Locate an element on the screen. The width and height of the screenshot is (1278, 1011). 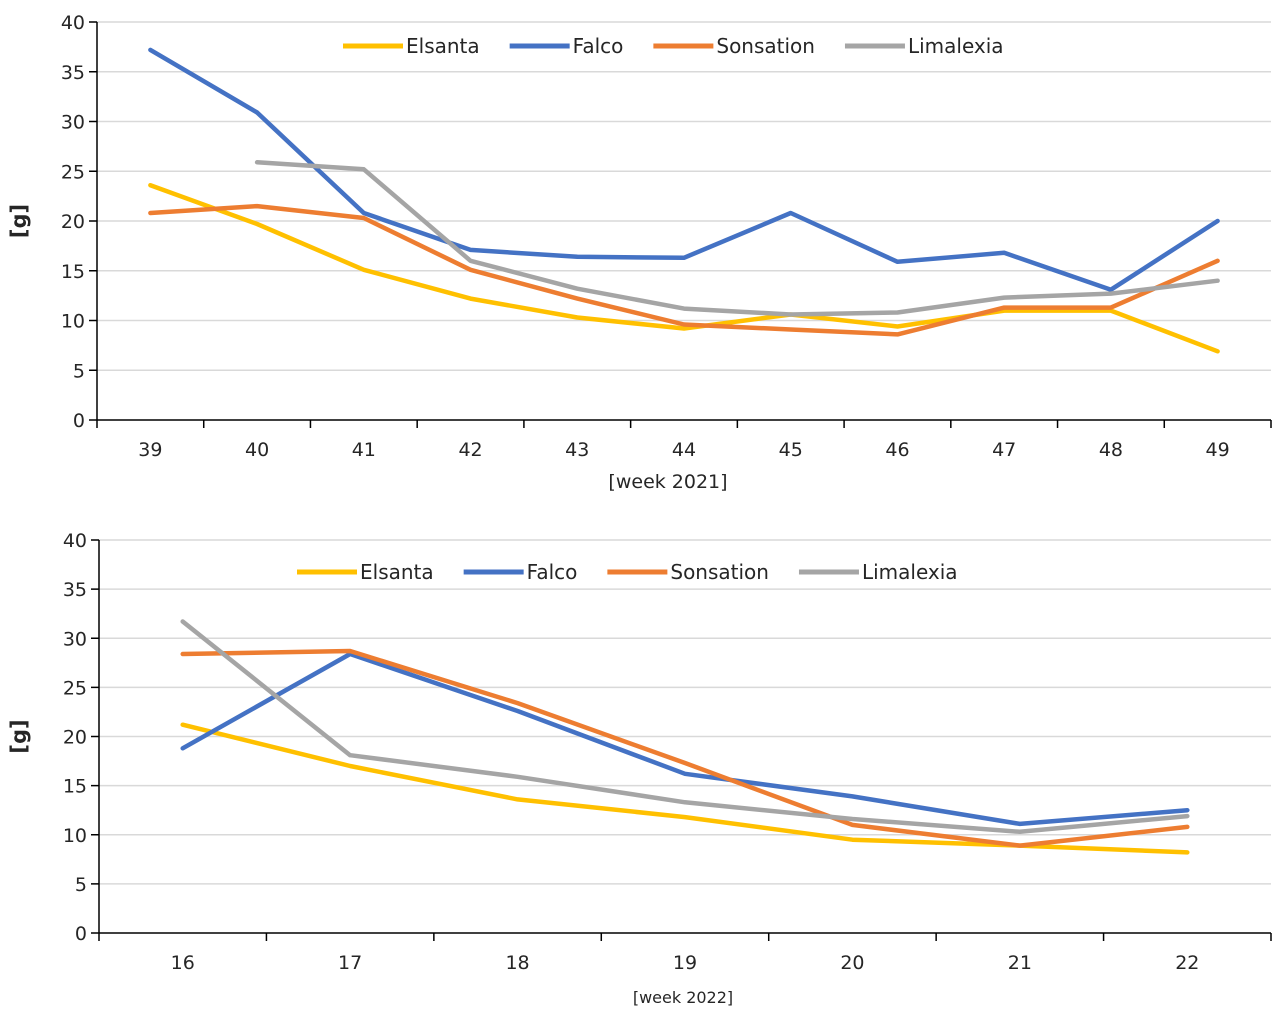
x-tick-label: 16 is located at coordinates (183, 963).